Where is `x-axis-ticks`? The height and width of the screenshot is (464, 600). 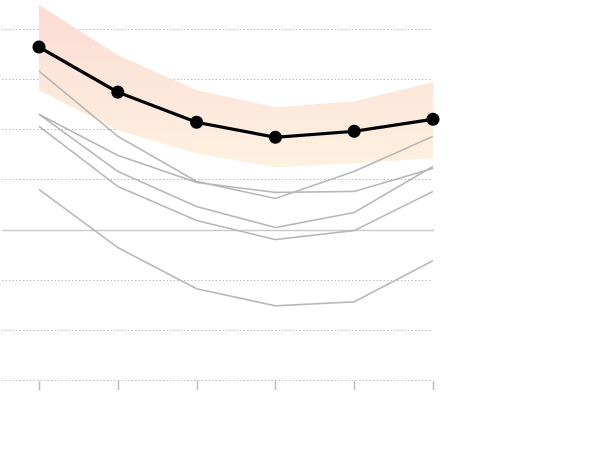 x-axis-ticks is located at coordinates (236, 385).